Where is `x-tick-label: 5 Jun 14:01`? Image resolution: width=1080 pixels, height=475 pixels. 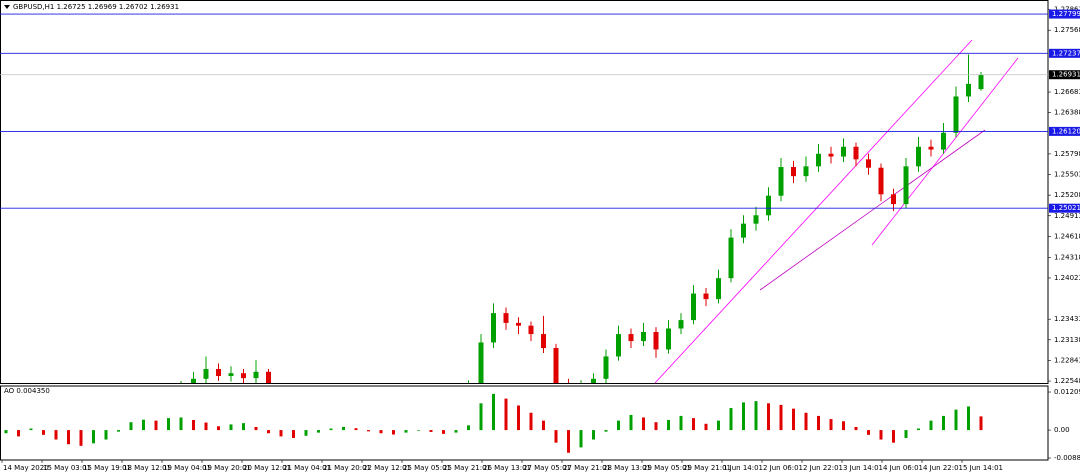
x-tick-label: 5 Jun 14:01 is located at coordinates (983, 468).